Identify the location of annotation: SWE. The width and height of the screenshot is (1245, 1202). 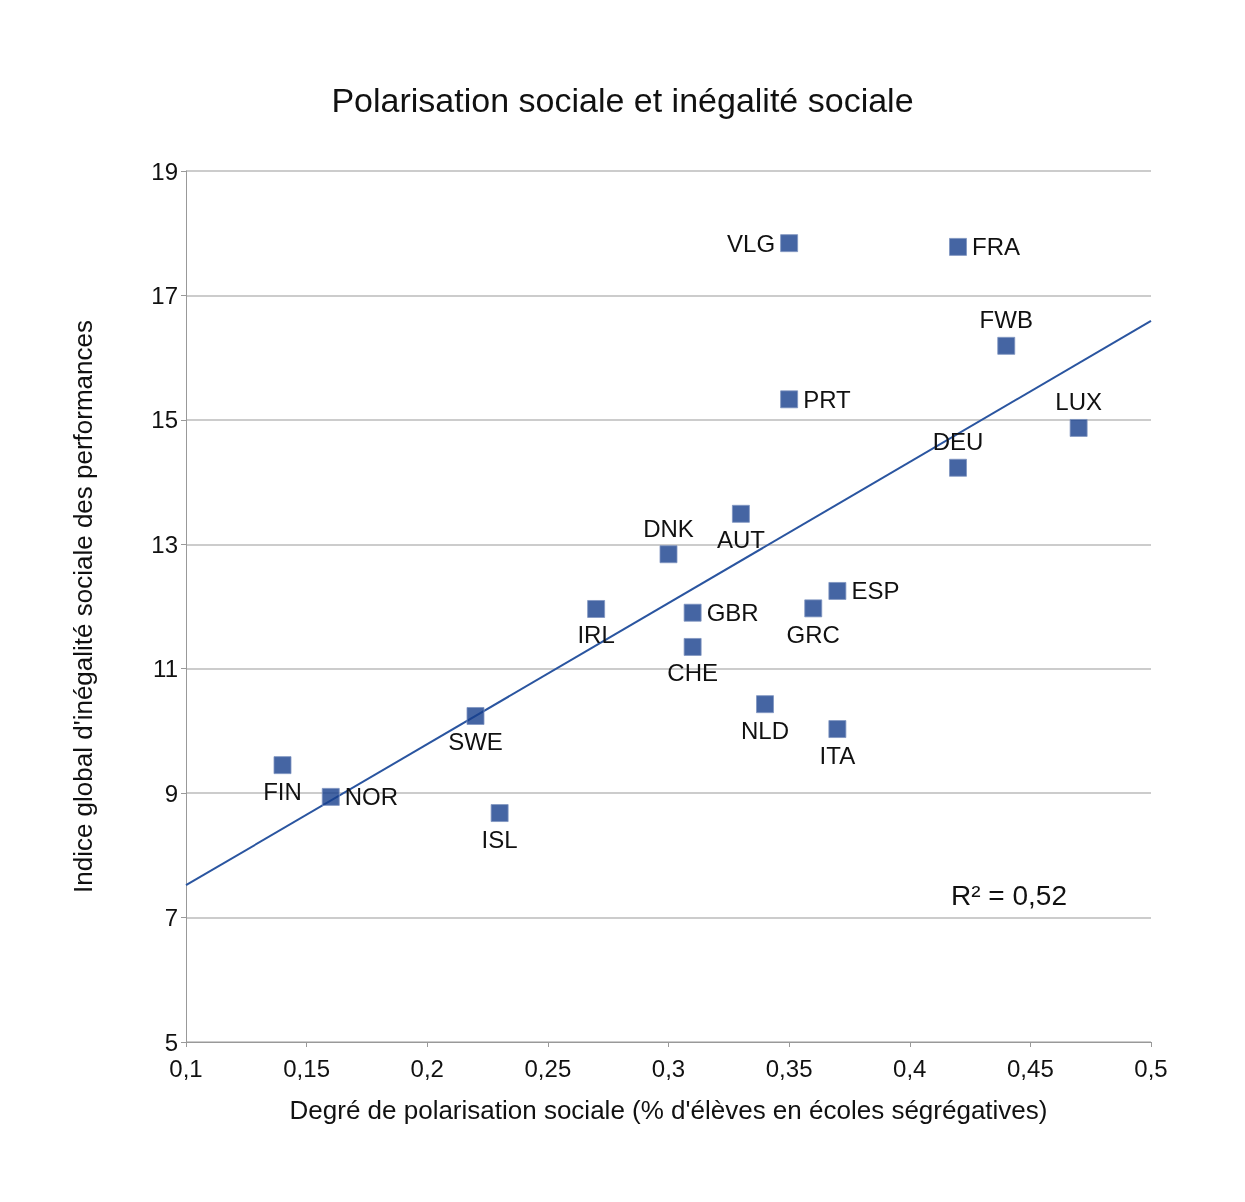
(475, 742).